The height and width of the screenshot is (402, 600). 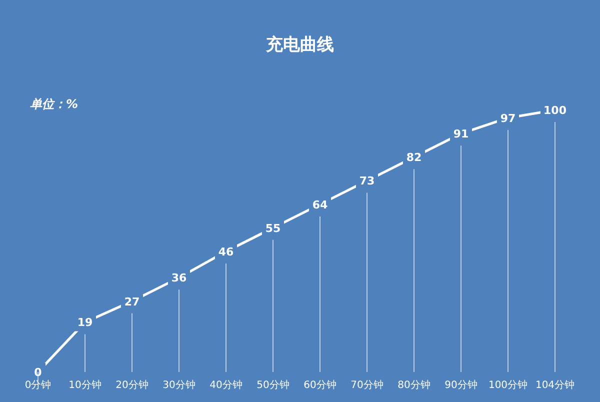 I want to click on x-tick-label: 10分钟, so click(x=85, y=385).